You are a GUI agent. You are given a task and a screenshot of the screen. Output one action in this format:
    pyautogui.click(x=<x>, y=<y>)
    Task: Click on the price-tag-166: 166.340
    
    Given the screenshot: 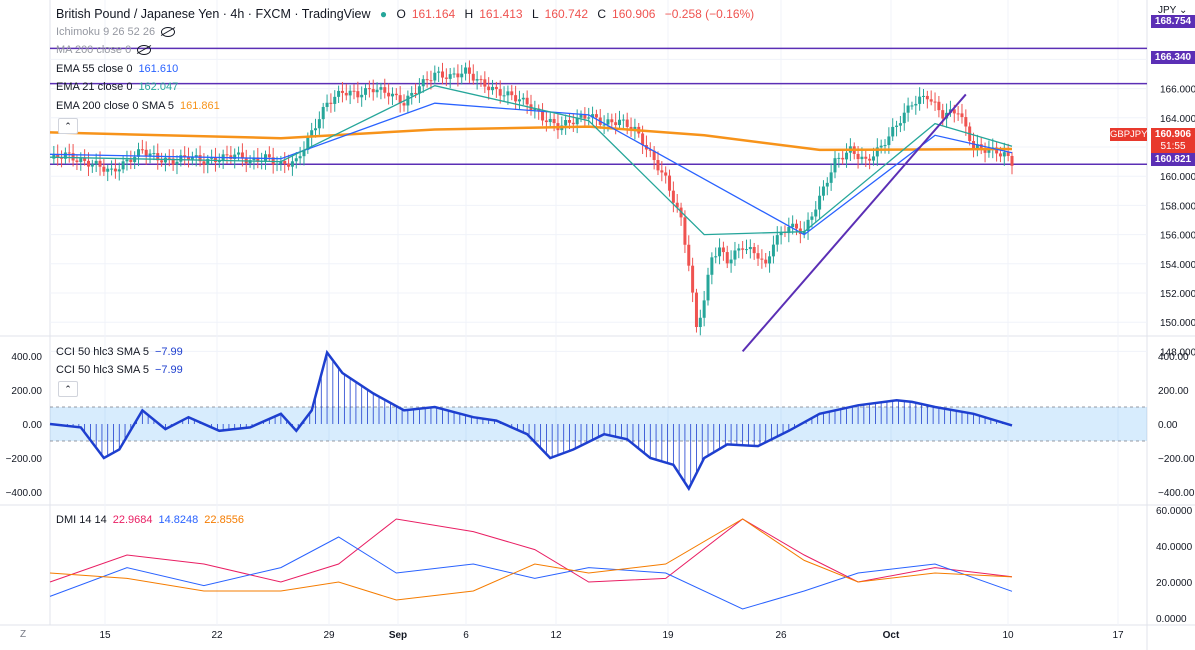 What is the action you would take?
    pyautogui.click(x=1173, y=57)
    